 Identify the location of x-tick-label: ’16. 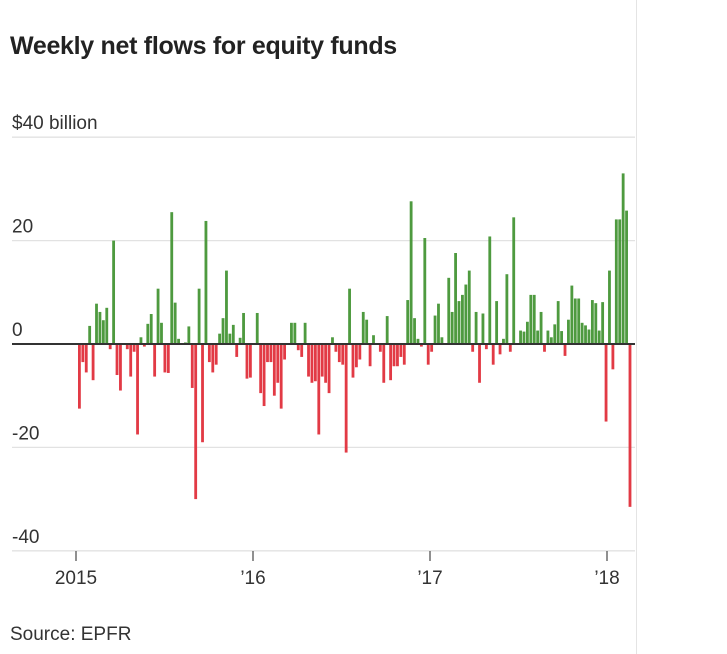
(252, 578).